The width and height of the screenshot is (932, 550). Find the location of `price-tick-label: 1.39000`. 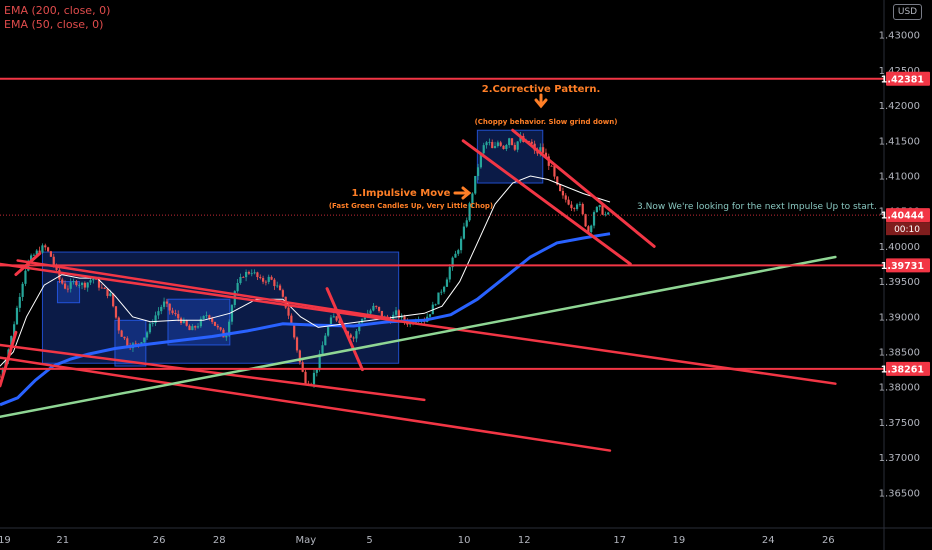

price-tick-label: 1.39000 is located at coordinates (899, 317).